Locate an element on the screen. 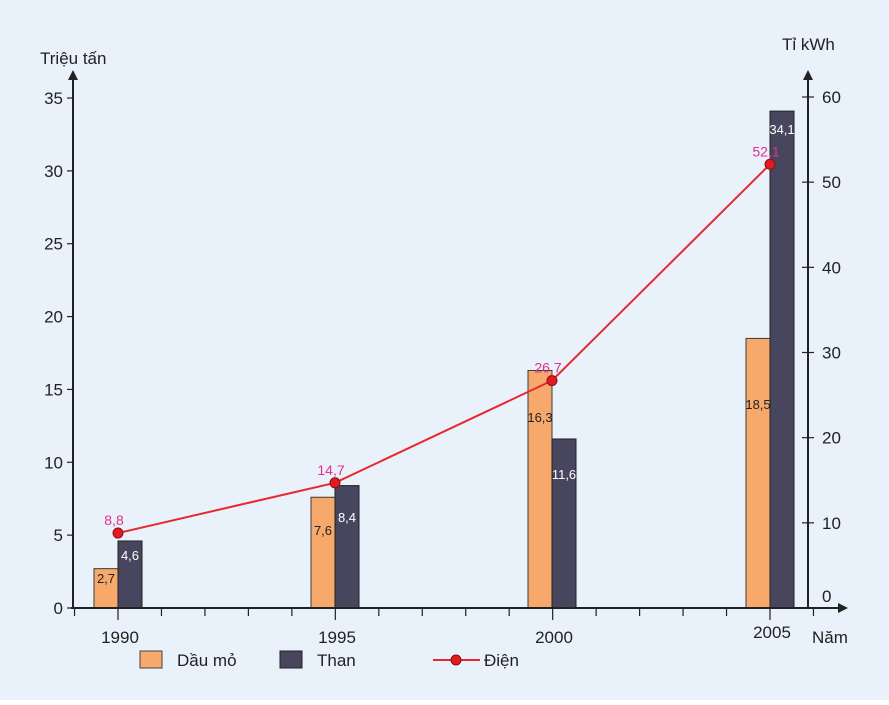 The image size is (889, 705). bar-coal-2005 is located at coordinates (782, 359).